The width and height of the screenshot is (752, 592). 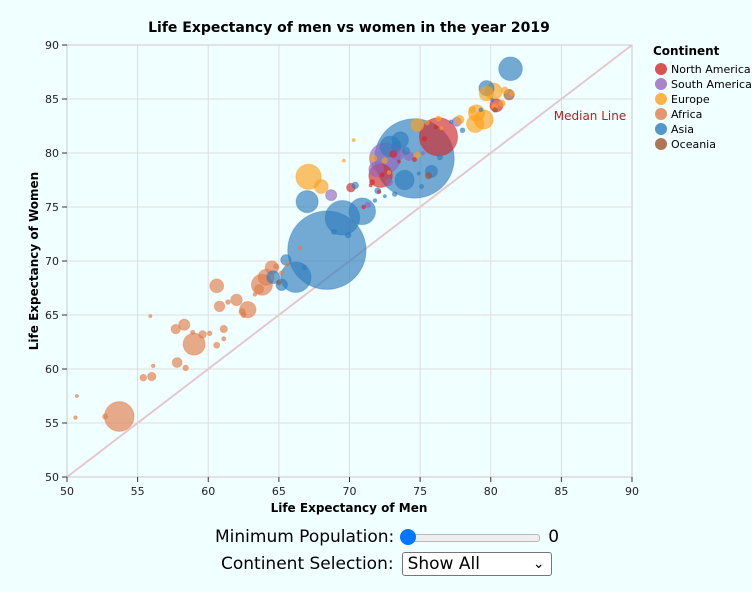 I want to click on x-axis: 50 55 60 65 70 75 80 85 90, so click(x=349, y=487).